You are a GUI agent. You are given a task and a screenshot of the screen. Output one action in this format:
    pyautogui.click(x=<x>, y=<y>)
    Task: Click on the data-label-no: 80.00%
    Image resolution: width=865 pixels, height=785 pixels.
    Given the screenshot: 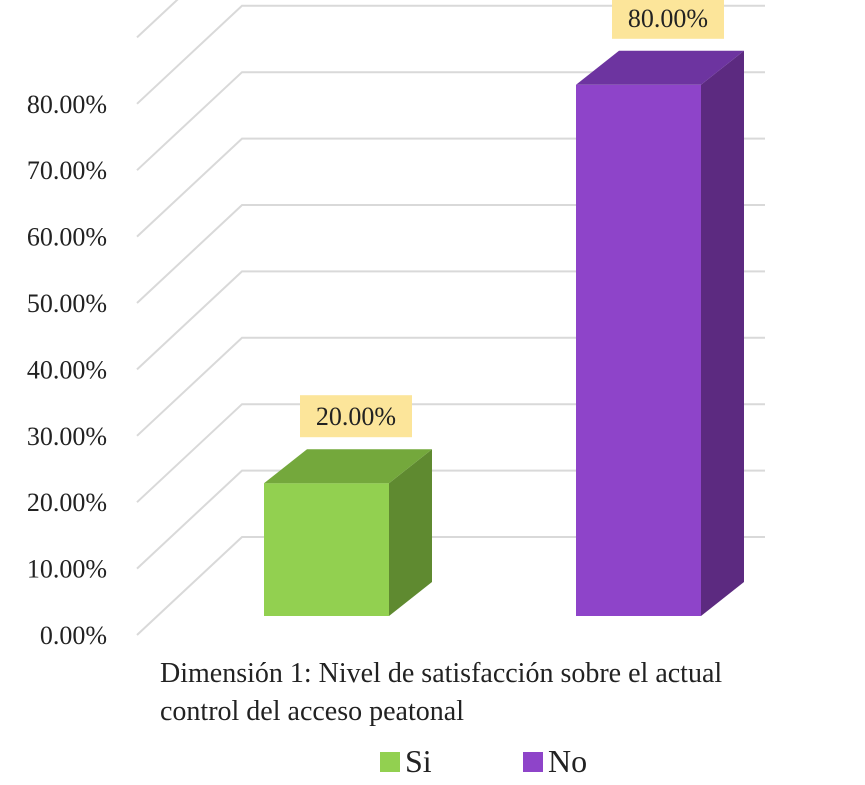 What is the action you would take?
    pyautogui.click(x=668, y=19)
    